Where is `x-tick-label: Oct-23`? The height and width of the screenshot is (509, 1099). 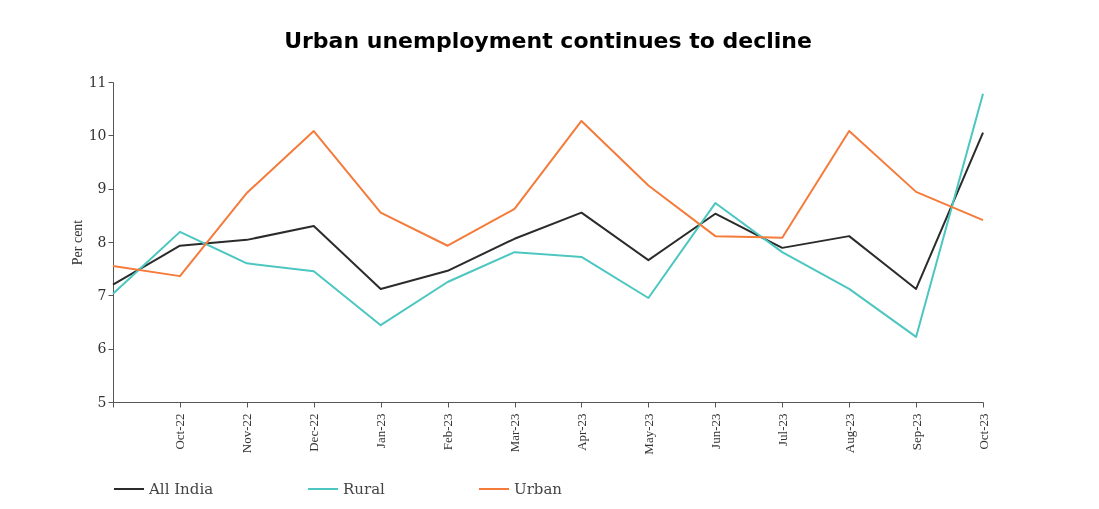 x-tick-label: Oct-23 is located at coordinates (983, 431).